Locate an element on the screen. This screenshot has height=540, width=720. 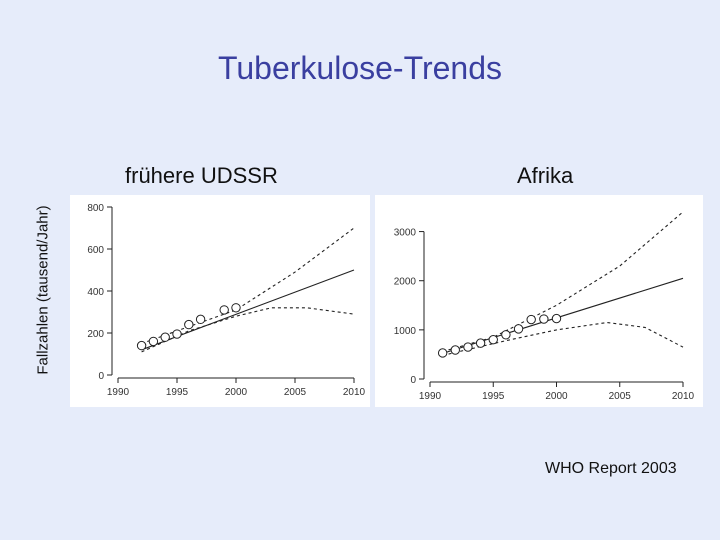
africa-x-tick-label: 1995 is located at coordinates (493, 396).